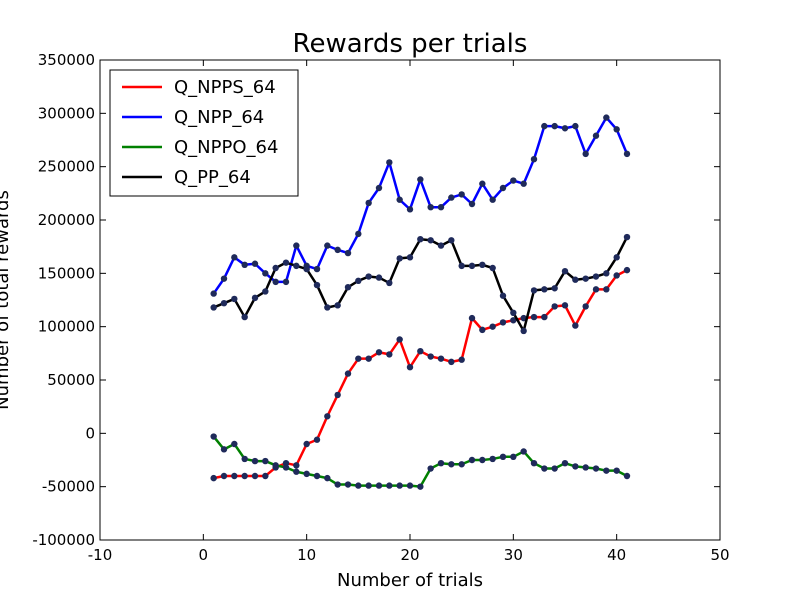  Describe the element at coordinates (90, 433) in the screenshot. I see `y-tick-label: 0` at that location.